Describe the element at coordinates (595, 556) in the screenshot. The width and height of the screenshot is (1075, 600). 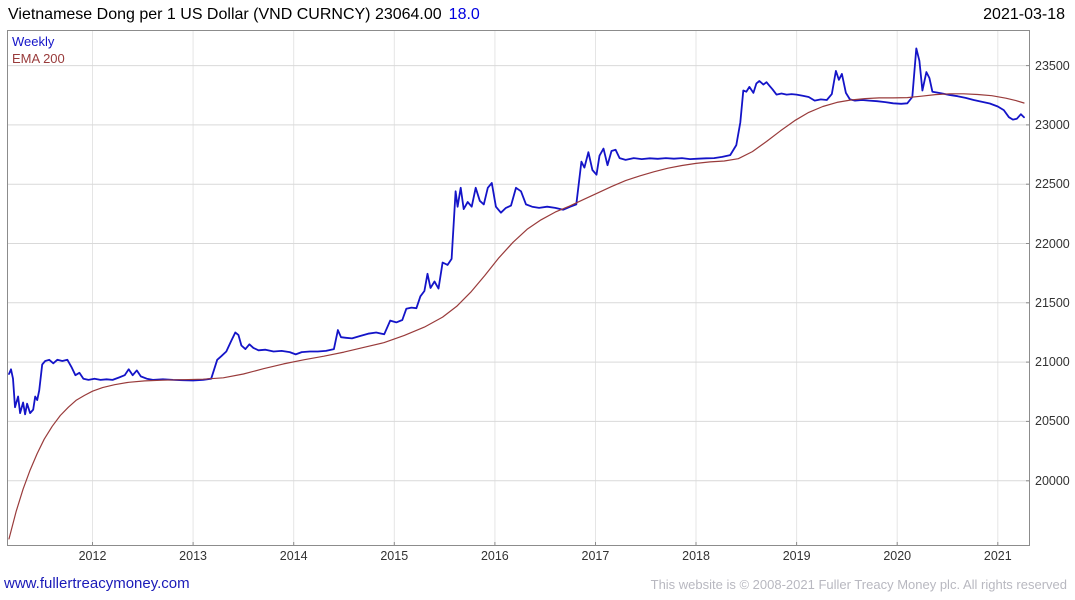
I see `x-tick-label: 2017` at that location.